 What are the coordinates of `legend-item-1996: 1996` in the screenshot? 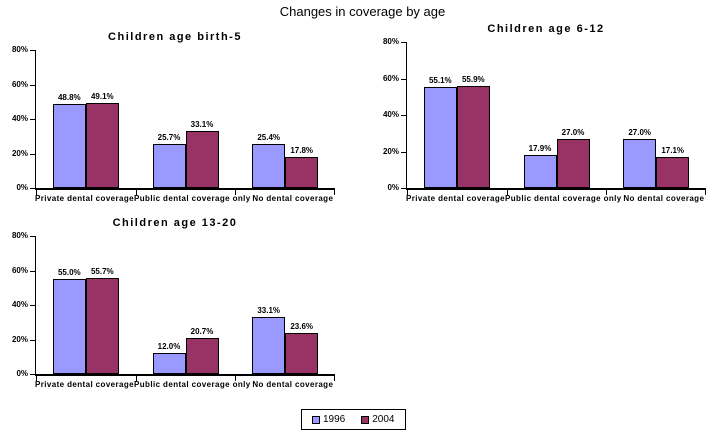 It's located at (328, 419).